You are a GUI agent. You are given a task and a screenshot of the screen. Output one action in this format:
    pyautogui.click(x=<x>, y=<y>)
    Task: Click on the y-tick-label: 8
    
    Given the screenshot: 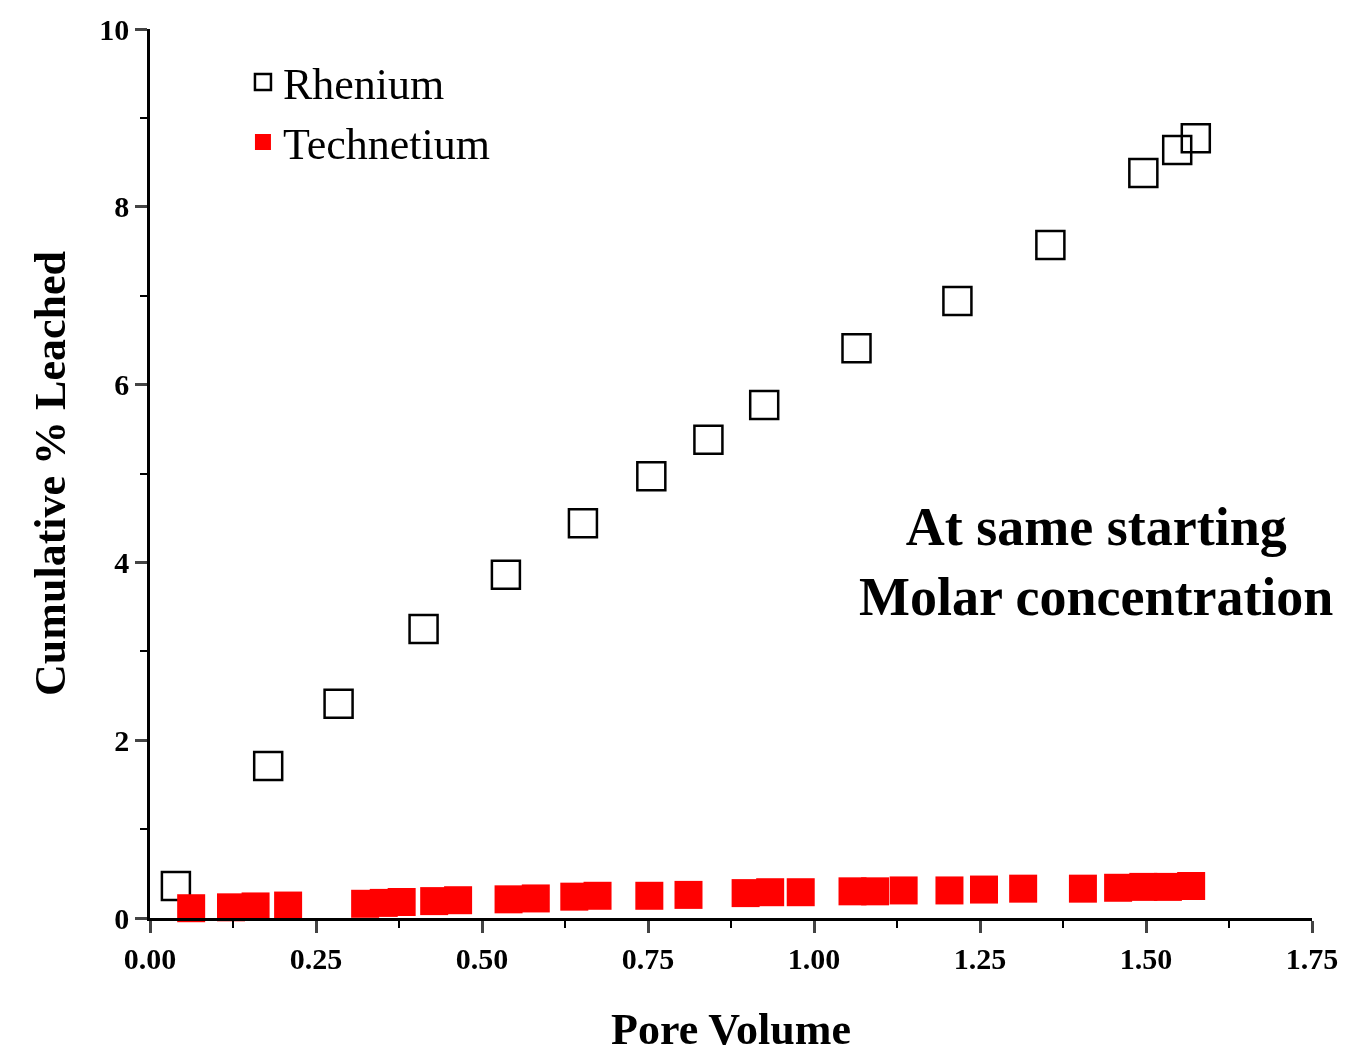 What is the action you would take?
    pyautogui.click(x=122, y=207)
    